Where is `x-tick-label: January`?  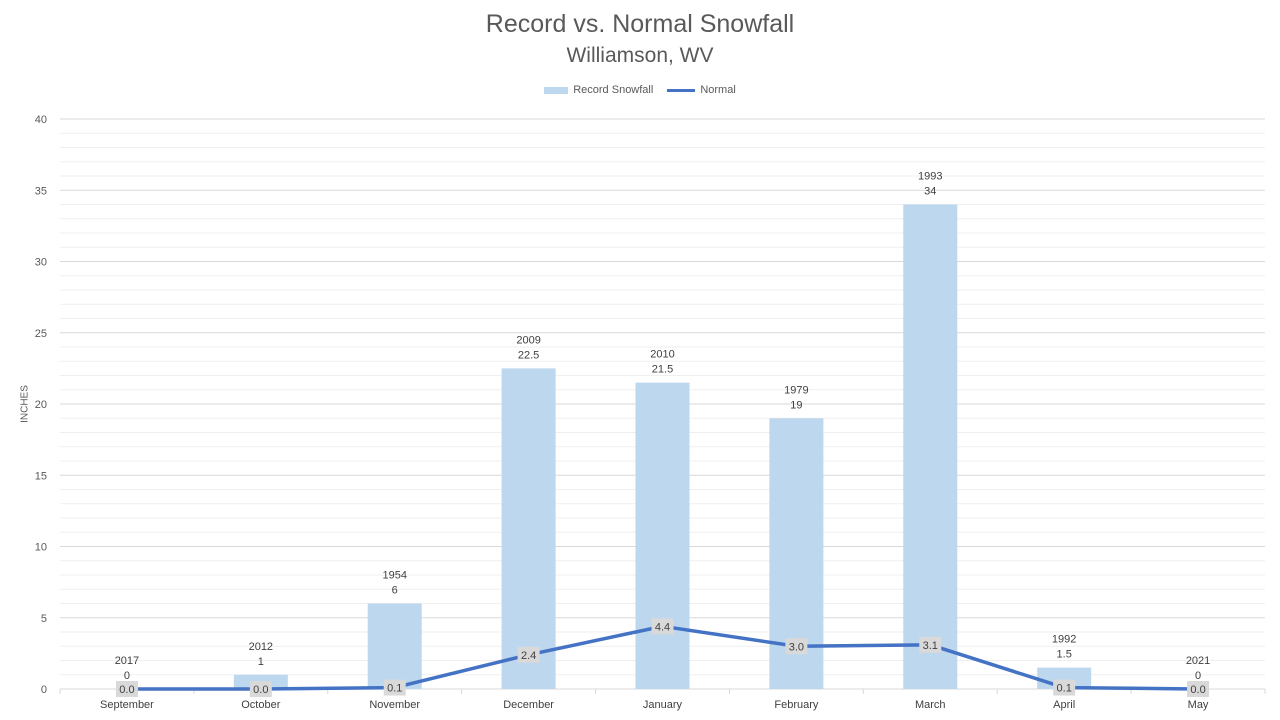 x-tick-label: January is located at coordinates (663, 705).